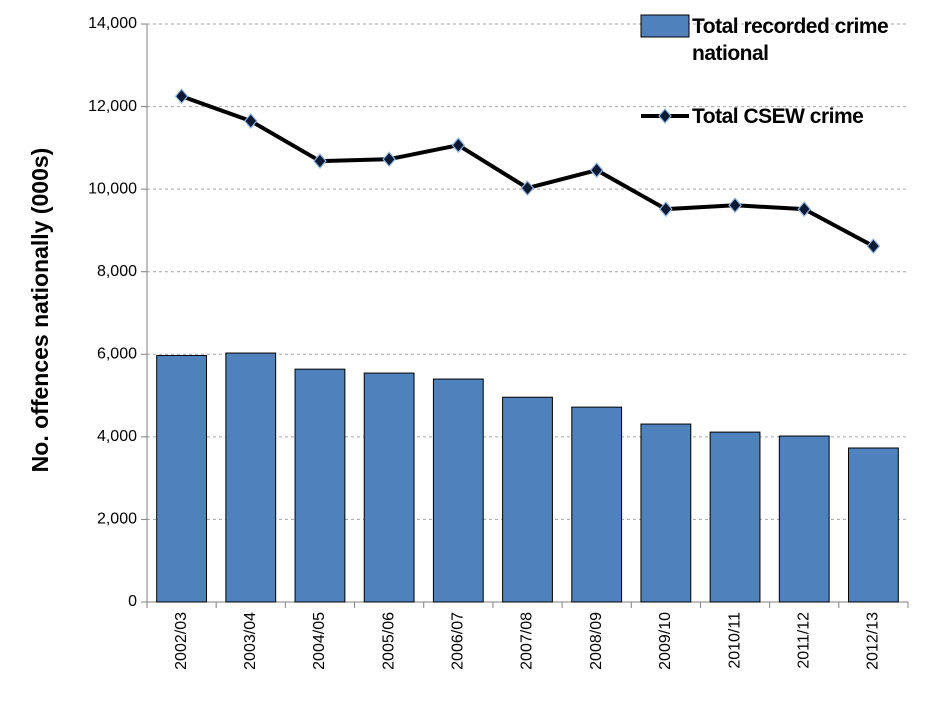  I want to click on legend-swatch, so click(665, 26).